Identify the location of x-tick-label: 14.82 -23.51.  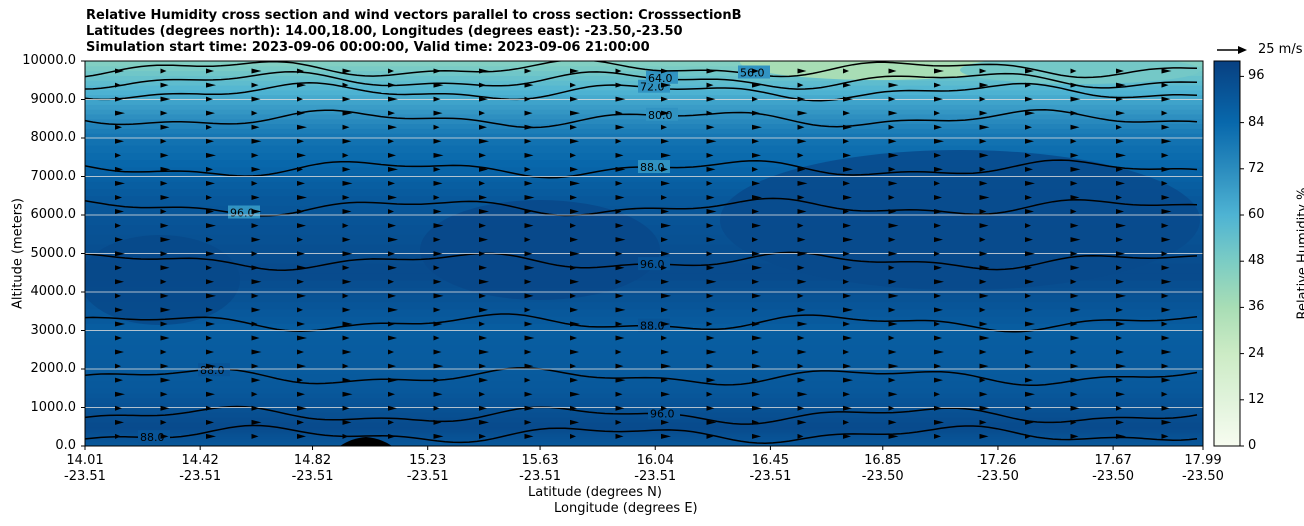
(312, 468).